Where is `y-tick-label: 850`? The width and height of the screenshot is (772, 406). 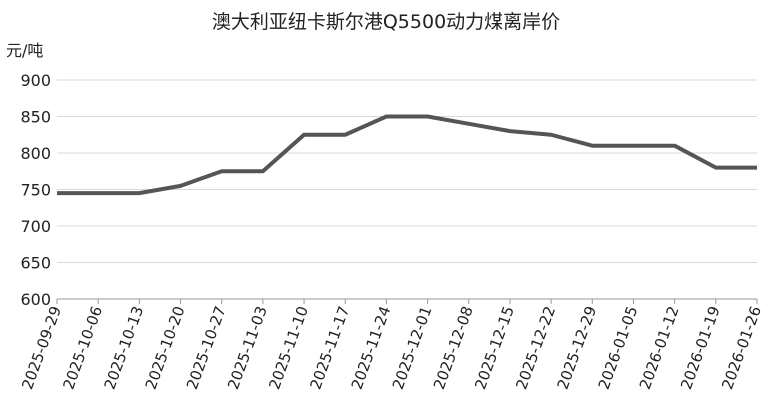
y-tick-label: 850 is located at coordinates (35, 117).